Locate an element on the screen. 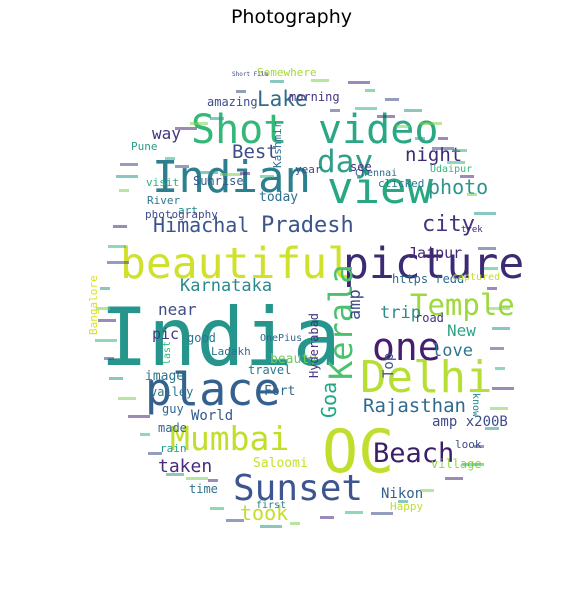 The image size is (583, 595). cloud-word: morning is located at coordinates (314, 97).